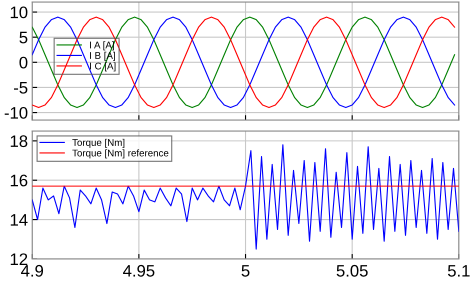 This screenshot has width=474, height=288. Describe the element at coordinates (103, 67) in the screenshot. I see `legend-label: I C [A]` at that location.